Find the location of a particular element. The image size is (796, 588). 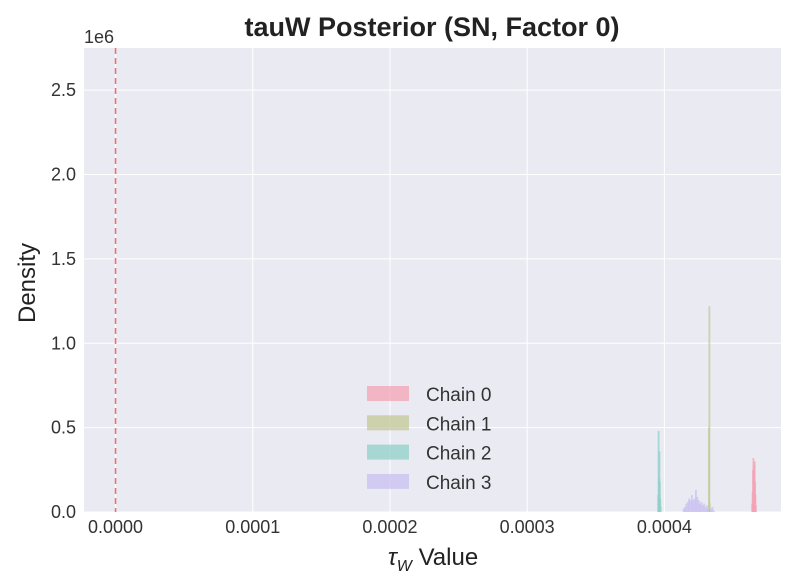

legend-label: Chain 3 is located at coordinates (459, 483).